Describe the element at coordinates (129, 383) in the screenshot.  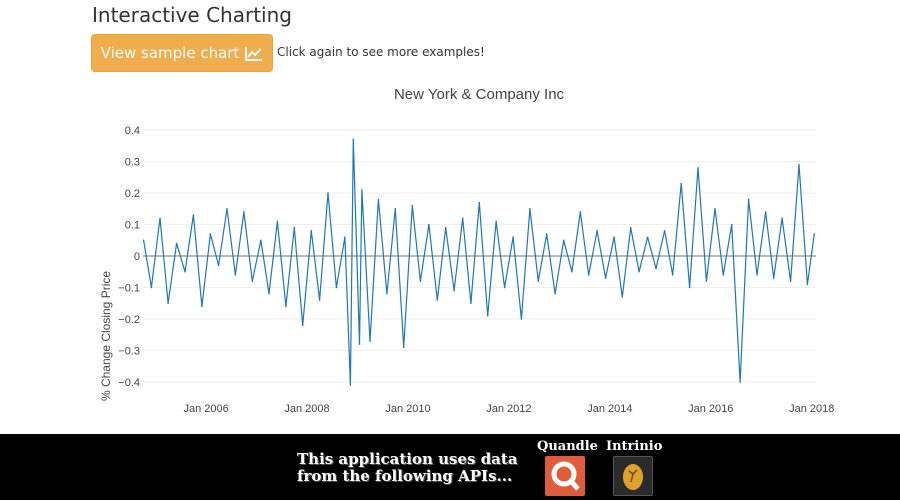
I see `y-tick-label: −0.4` at that location.